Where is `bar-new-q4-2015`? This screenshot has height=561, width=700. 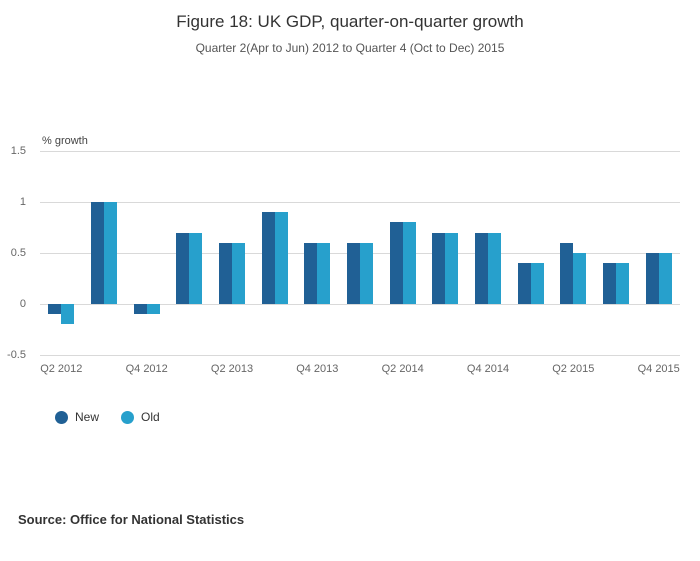
bar-new-q4-2015 is located at coordinates (652, 278).